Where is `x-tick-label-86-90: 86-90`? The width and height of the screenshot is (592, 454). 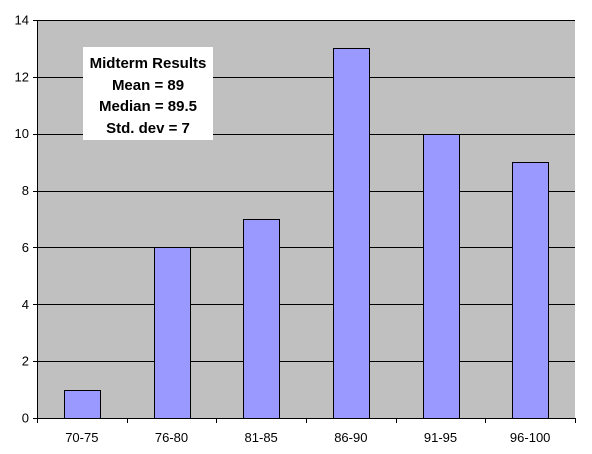
x-tick-label-86-90: 86-90 is located at coordinates (350, 437).